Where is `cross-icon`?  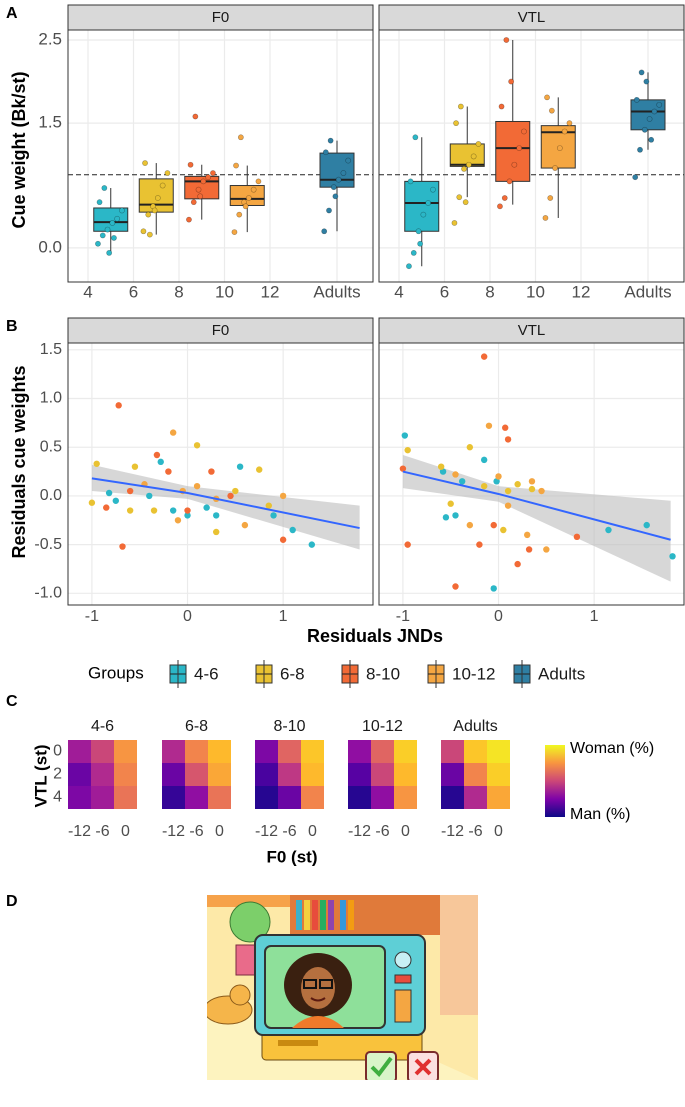
cross-icon is located at coordinates (423, 1067).